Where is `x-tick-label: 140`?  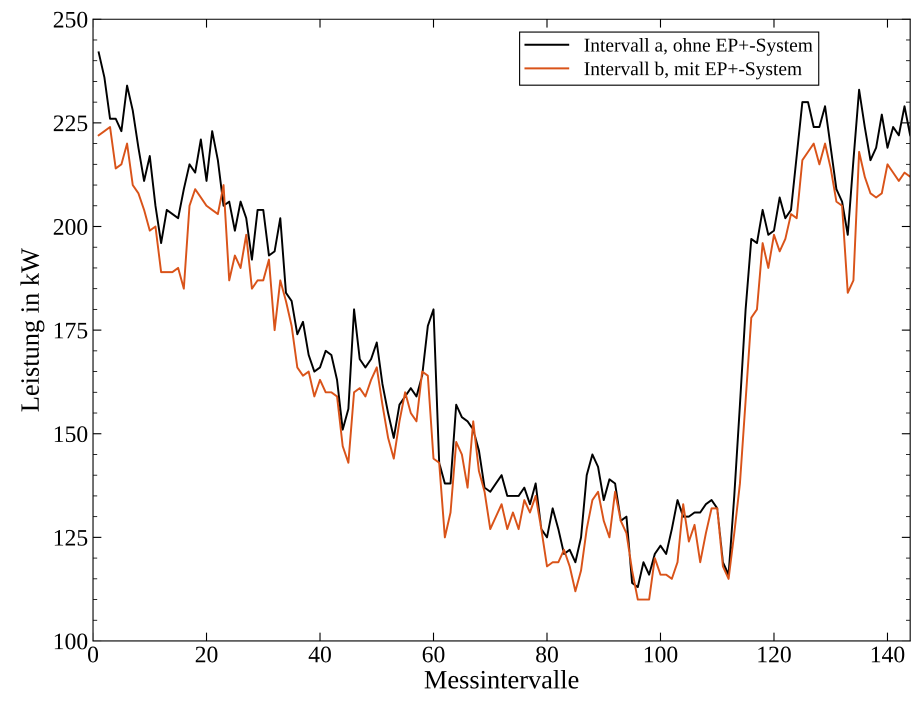 x-tick-label: 140 is located at coordinates (888, 654).